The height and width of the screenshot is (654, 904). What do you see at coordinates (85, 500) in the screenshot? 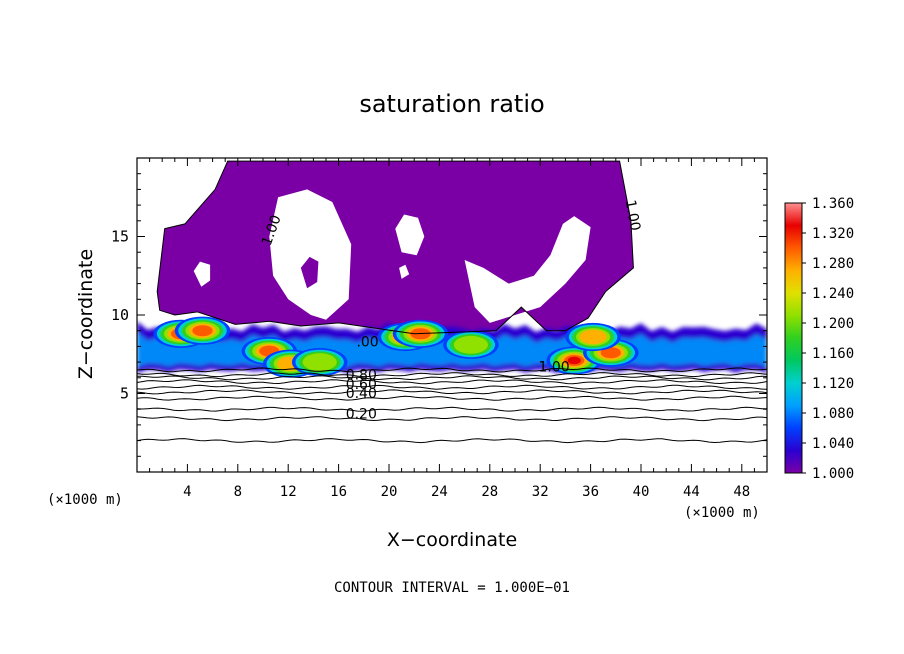
I see `x-unit-left: (×1000 m)` at bounding box center [85, 500].